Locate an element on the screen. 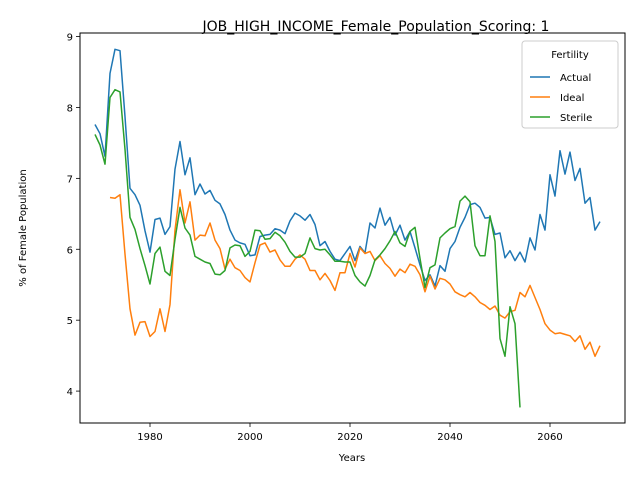 This screenshot has height=480, width=640. x-tick-label: 2000 is located at coordinates (249, 437).